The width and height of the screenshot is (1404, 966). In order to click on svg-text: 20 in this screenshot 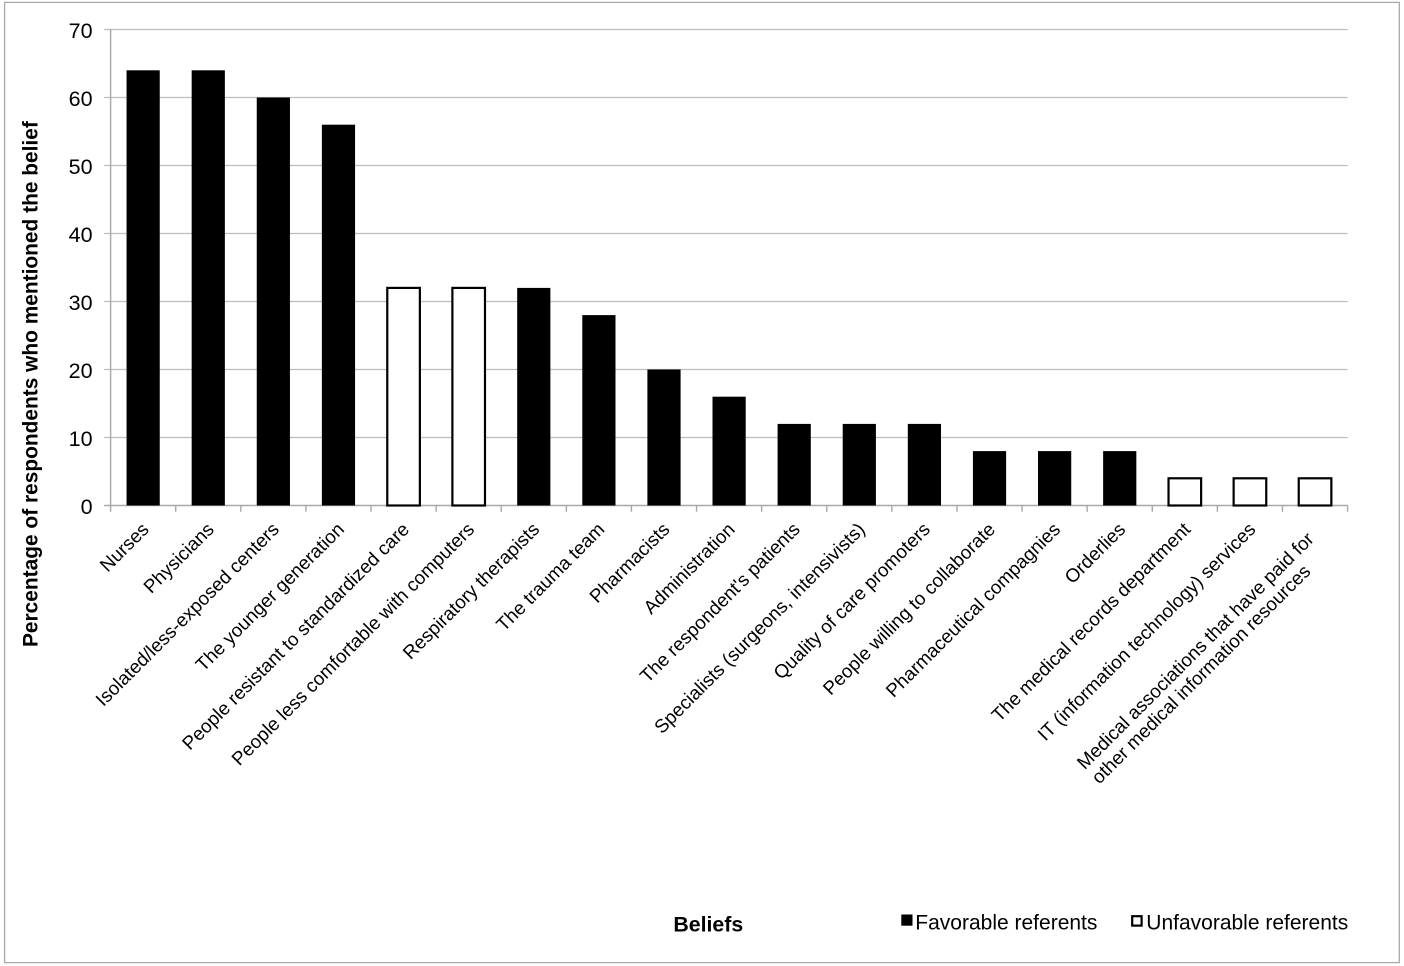, I will do `click(81, 371)`.